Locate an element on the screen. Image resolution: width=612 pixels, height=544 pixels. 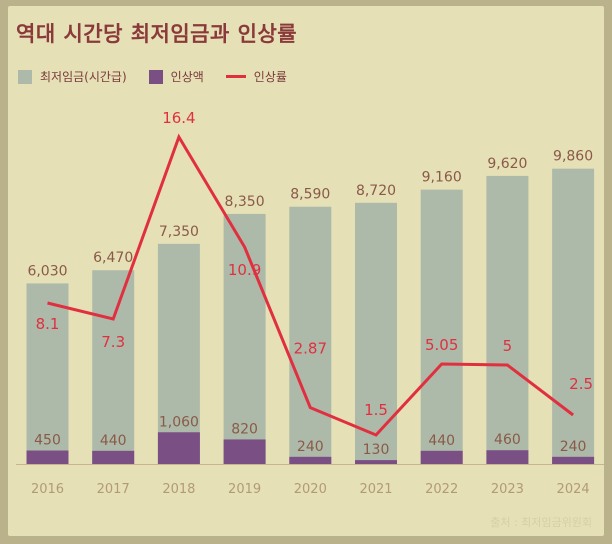
legend-item-wage: 최저임금(시간급) is located at coordinates (72, 76).